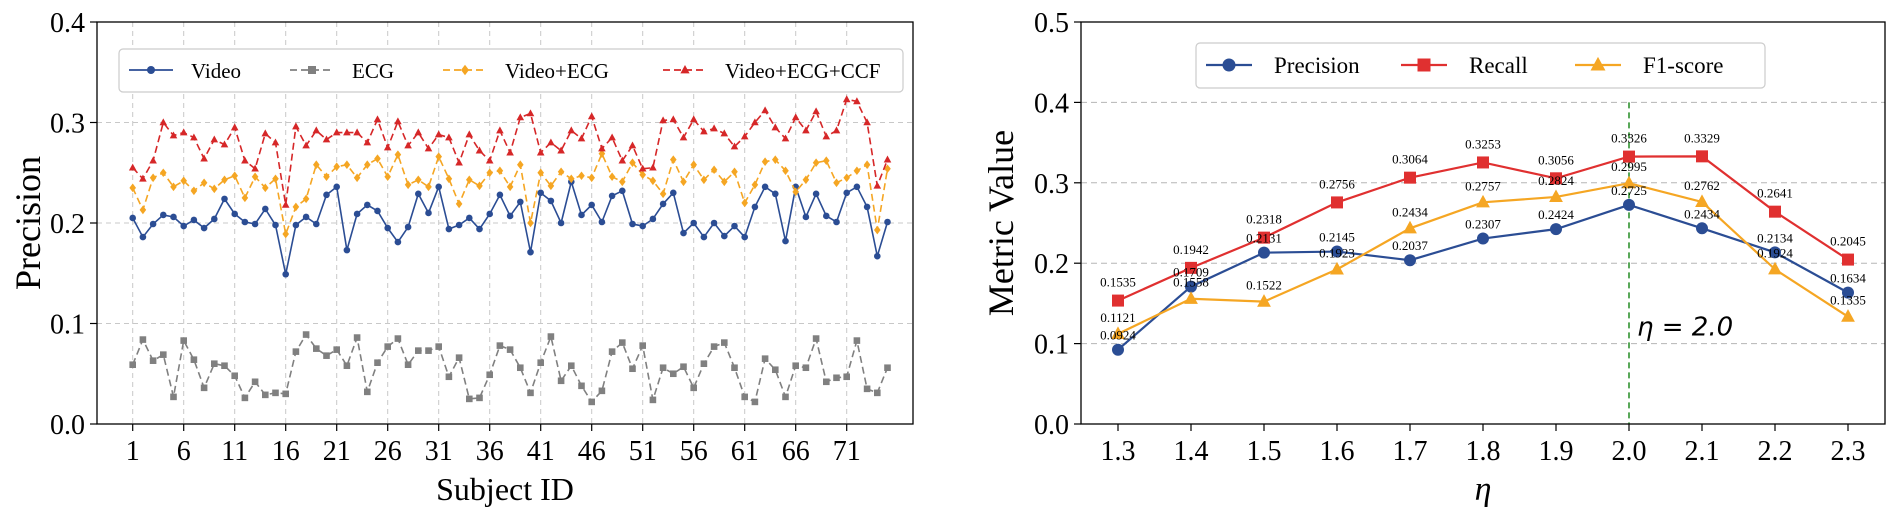 The height and width of the screenshot is (519, 1896). Describe the element at coordinates (511, 70) in the screenshot. I see `left-legend: Video ECG Video+ECG Video+ECG+CCF` at that location.